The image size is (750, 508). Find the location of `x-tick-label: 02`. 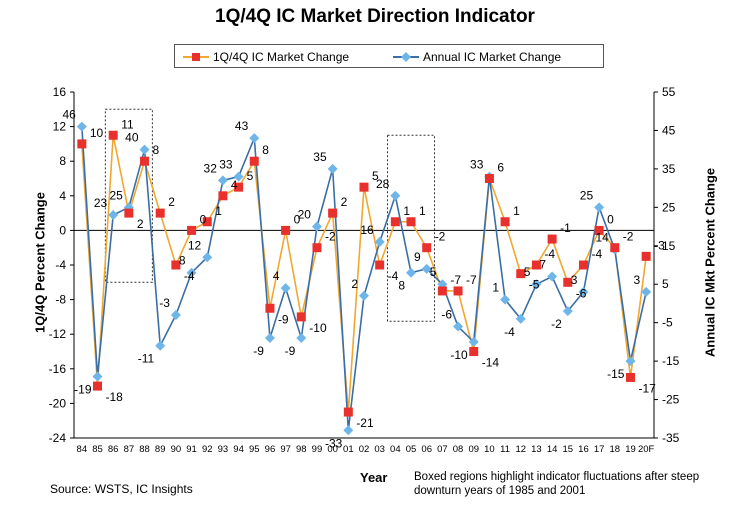

x-tick-label: 02 is located at coordinates (364, 449).